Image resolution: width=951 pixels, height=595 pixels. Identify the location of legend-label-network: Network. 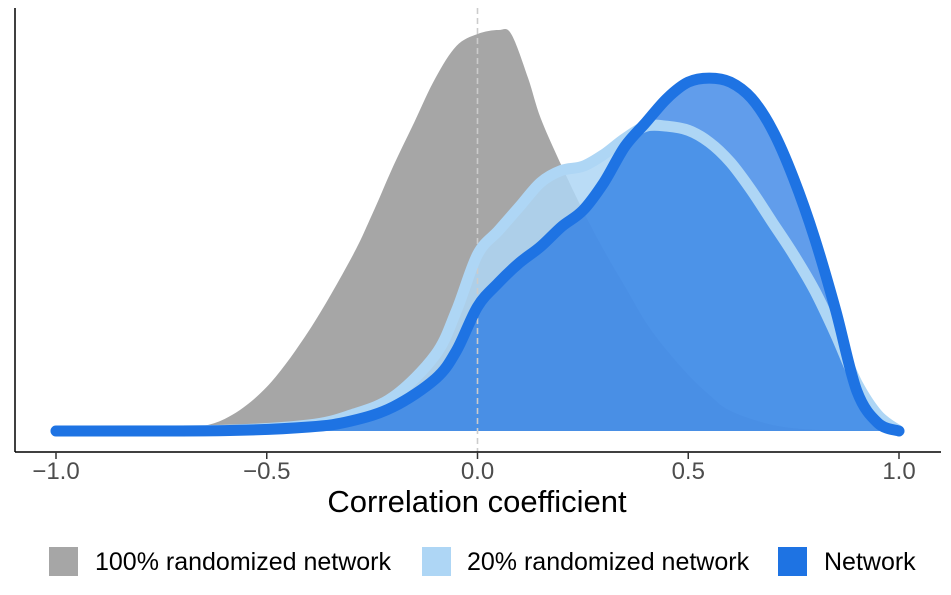
(870, 562).